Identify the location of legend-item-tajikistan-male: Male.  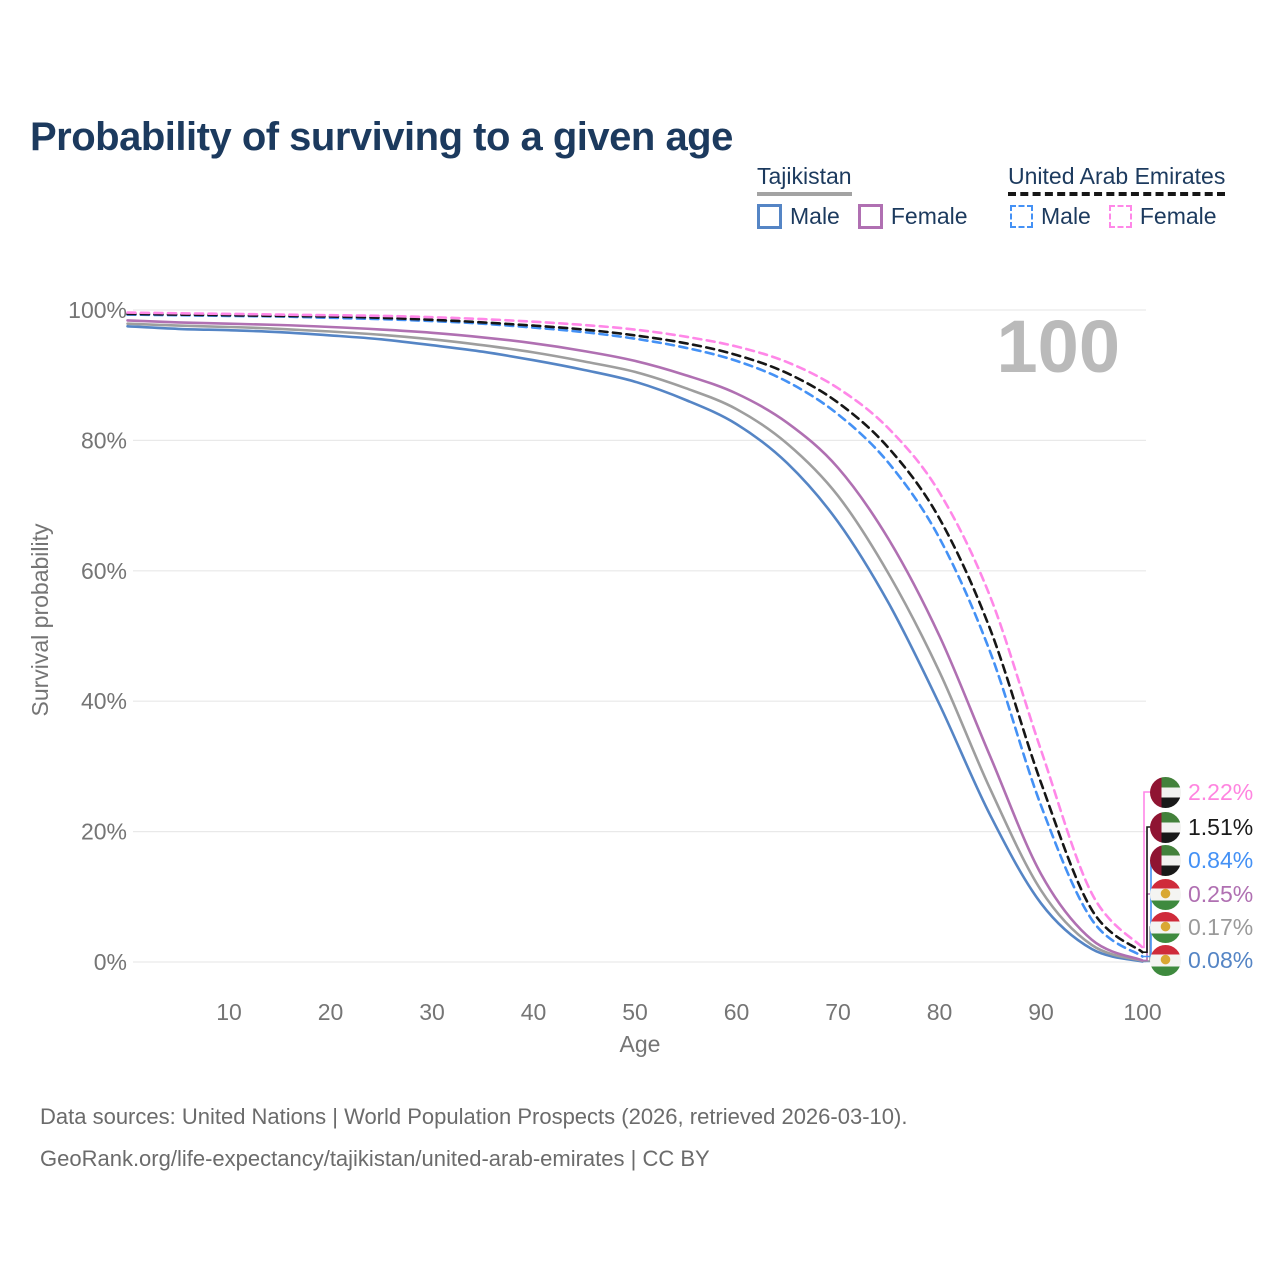
(798, 216).